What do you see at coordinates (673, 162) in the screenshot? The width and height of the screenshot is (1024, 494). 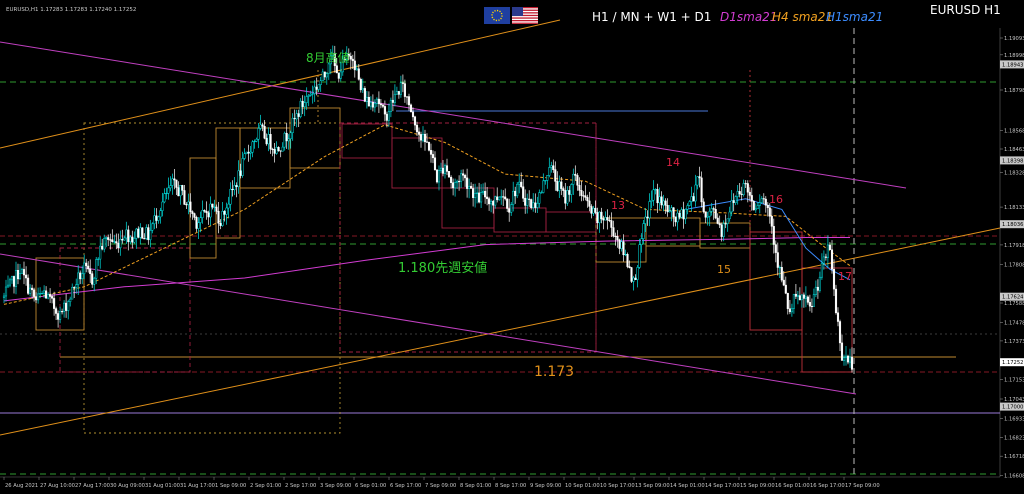 I see `annotation-14: 14` at bounding box center [673, 162].